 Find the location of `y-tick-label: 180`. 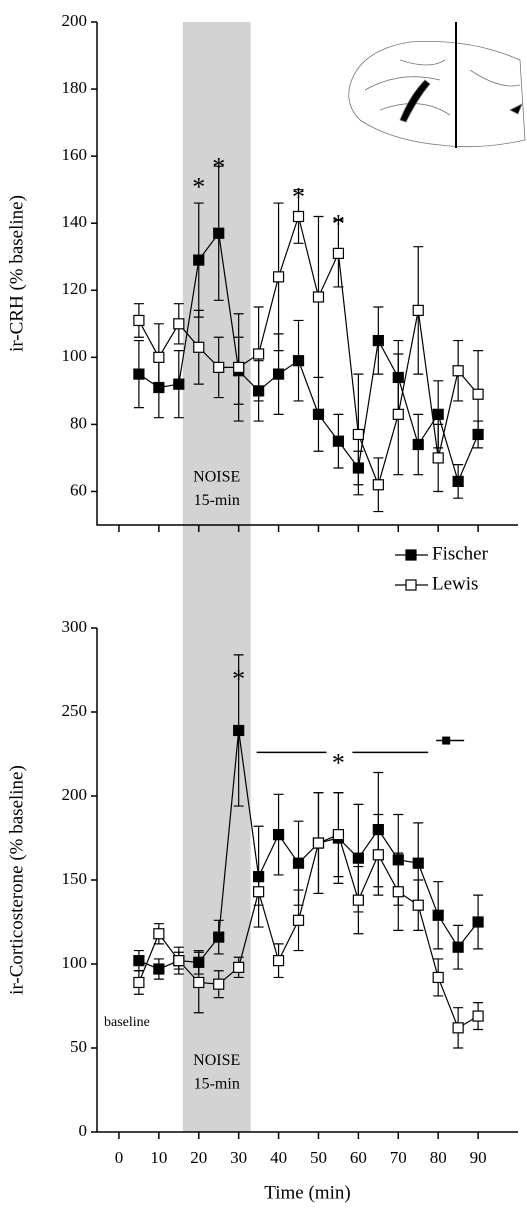

y-tick-label: 180 is located at coordinates (75, 87).